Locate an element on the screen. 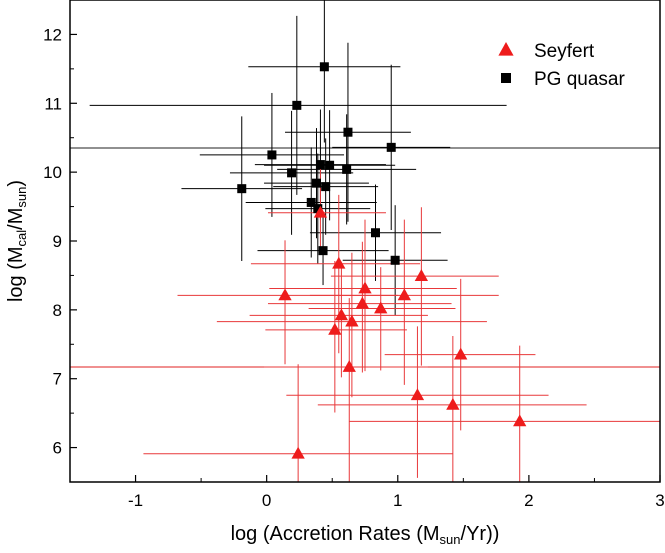  legend-marker-pg-quasar is located at coordinates (506, 78).